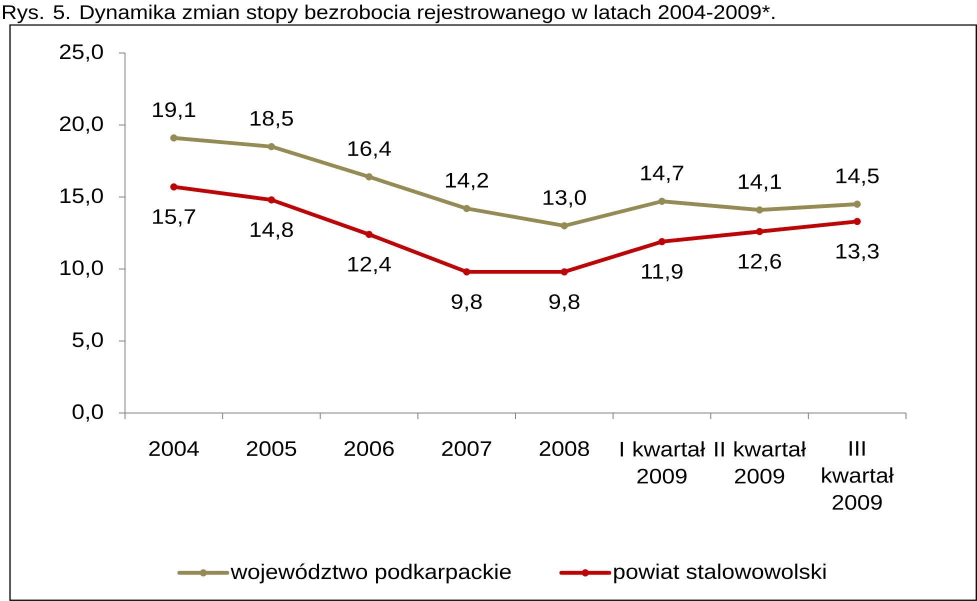 The height and width of the screenshot is (601, 977). What do you see at coordinates (467, 181) in the screenshot?
I see `data-label: 14,2` at bounding box center [467, 181].